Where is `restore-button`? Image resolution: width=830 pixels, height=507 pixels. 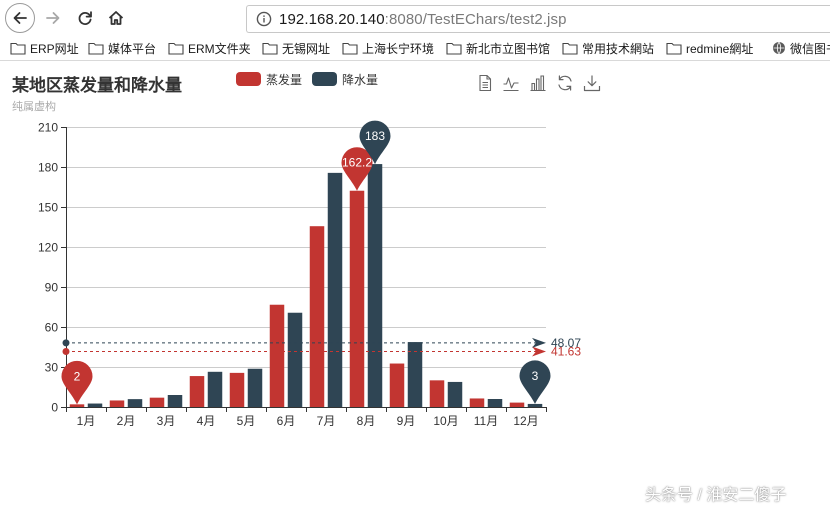
restore-button is located at coordinates (565, 83).